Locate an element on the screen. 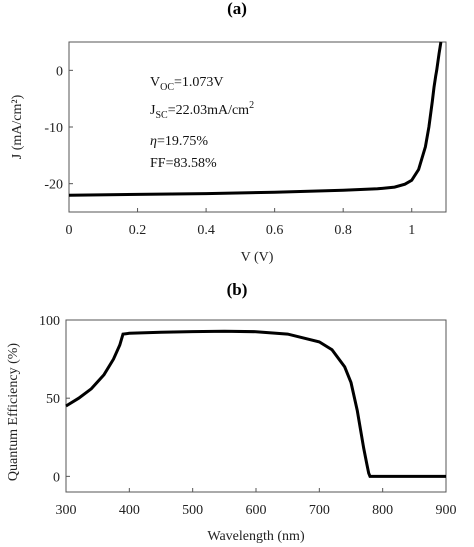 Image resolution: width=474 pixels, height=547 pixels. voc-value: =1.073V is located at coordinates (199, 82).